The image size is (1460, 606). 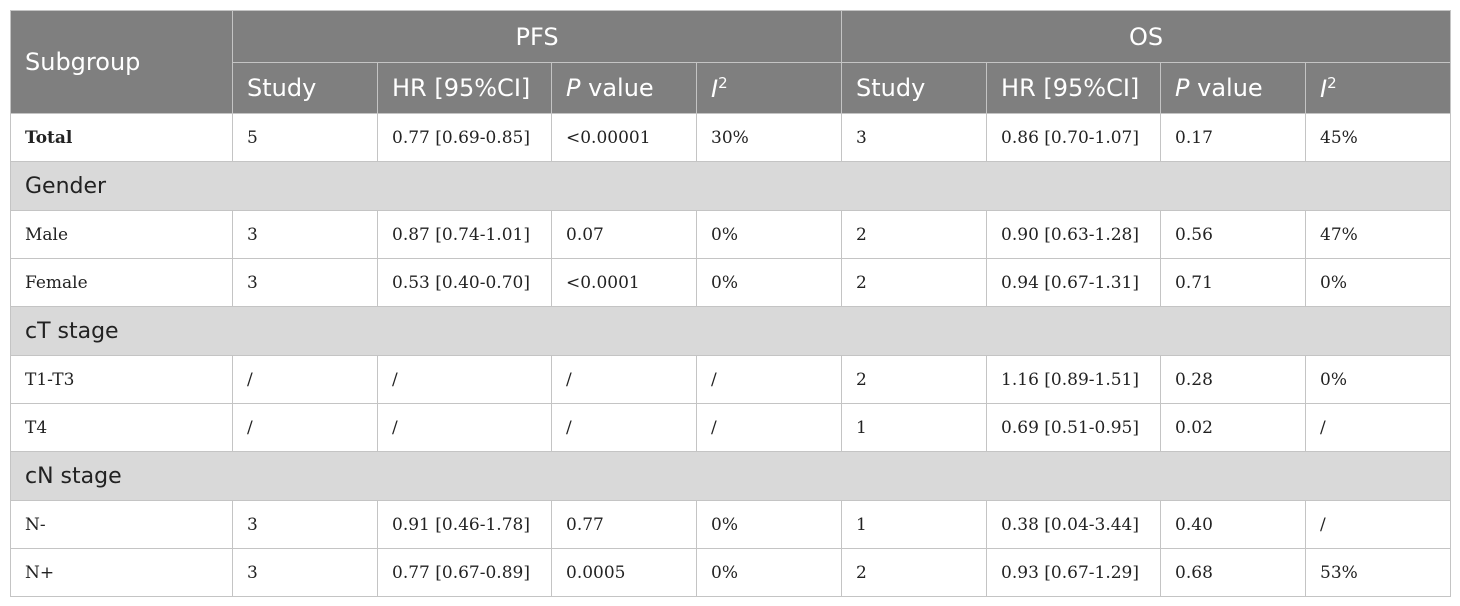 I want to click on header-pfs-hr: HR [95%CI], so click(x=464, y=88).